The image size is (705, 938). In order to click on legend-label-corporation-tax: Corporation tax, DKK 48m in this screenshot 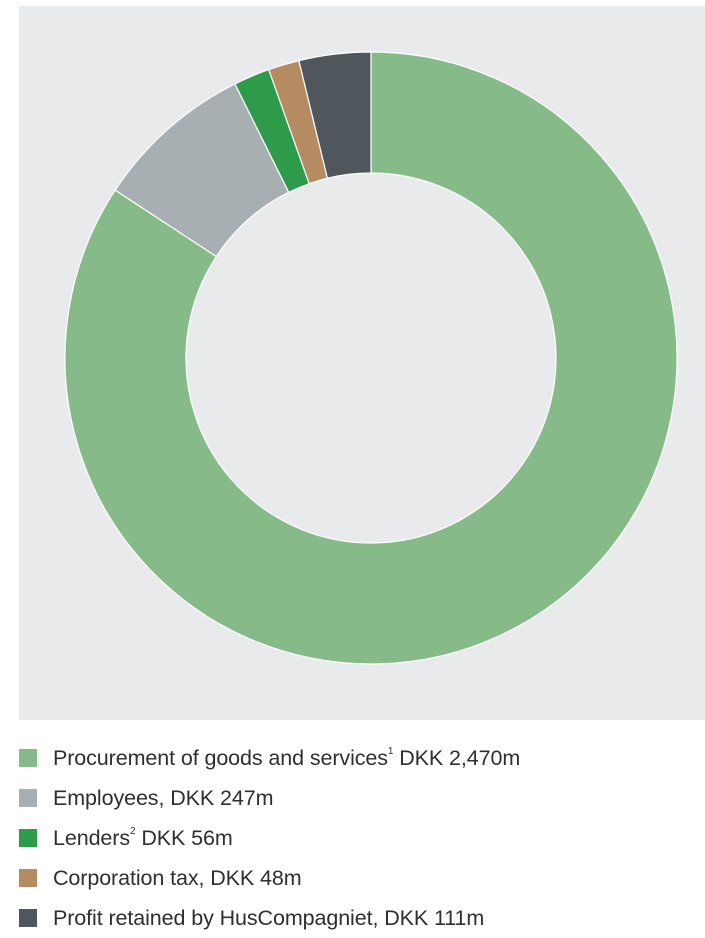, I will do `click(177, 877)`.